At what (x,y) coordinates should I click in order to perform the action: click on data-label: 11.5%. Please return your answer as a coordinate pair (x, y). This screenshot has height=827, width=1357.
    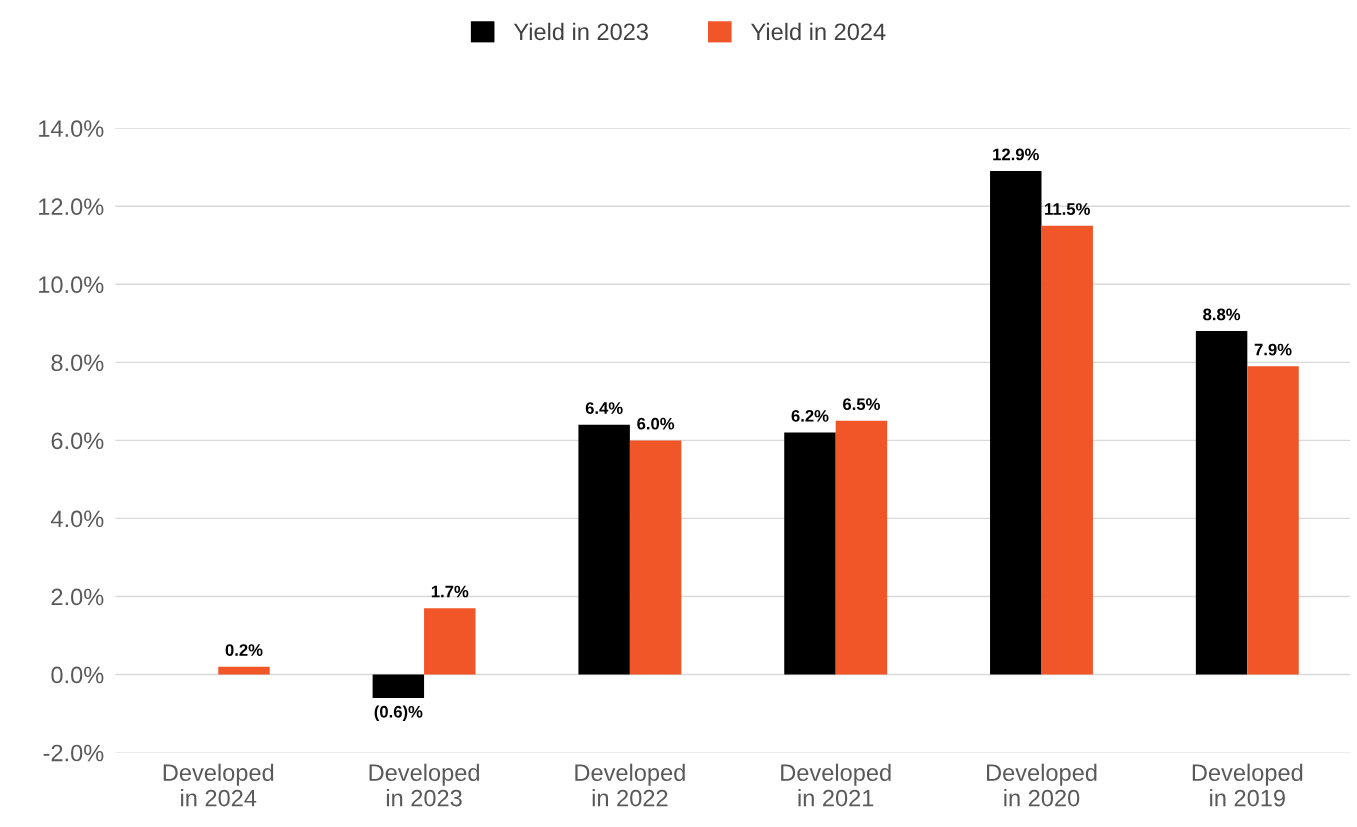
    Looking at the image, I should click on (1067, 209).